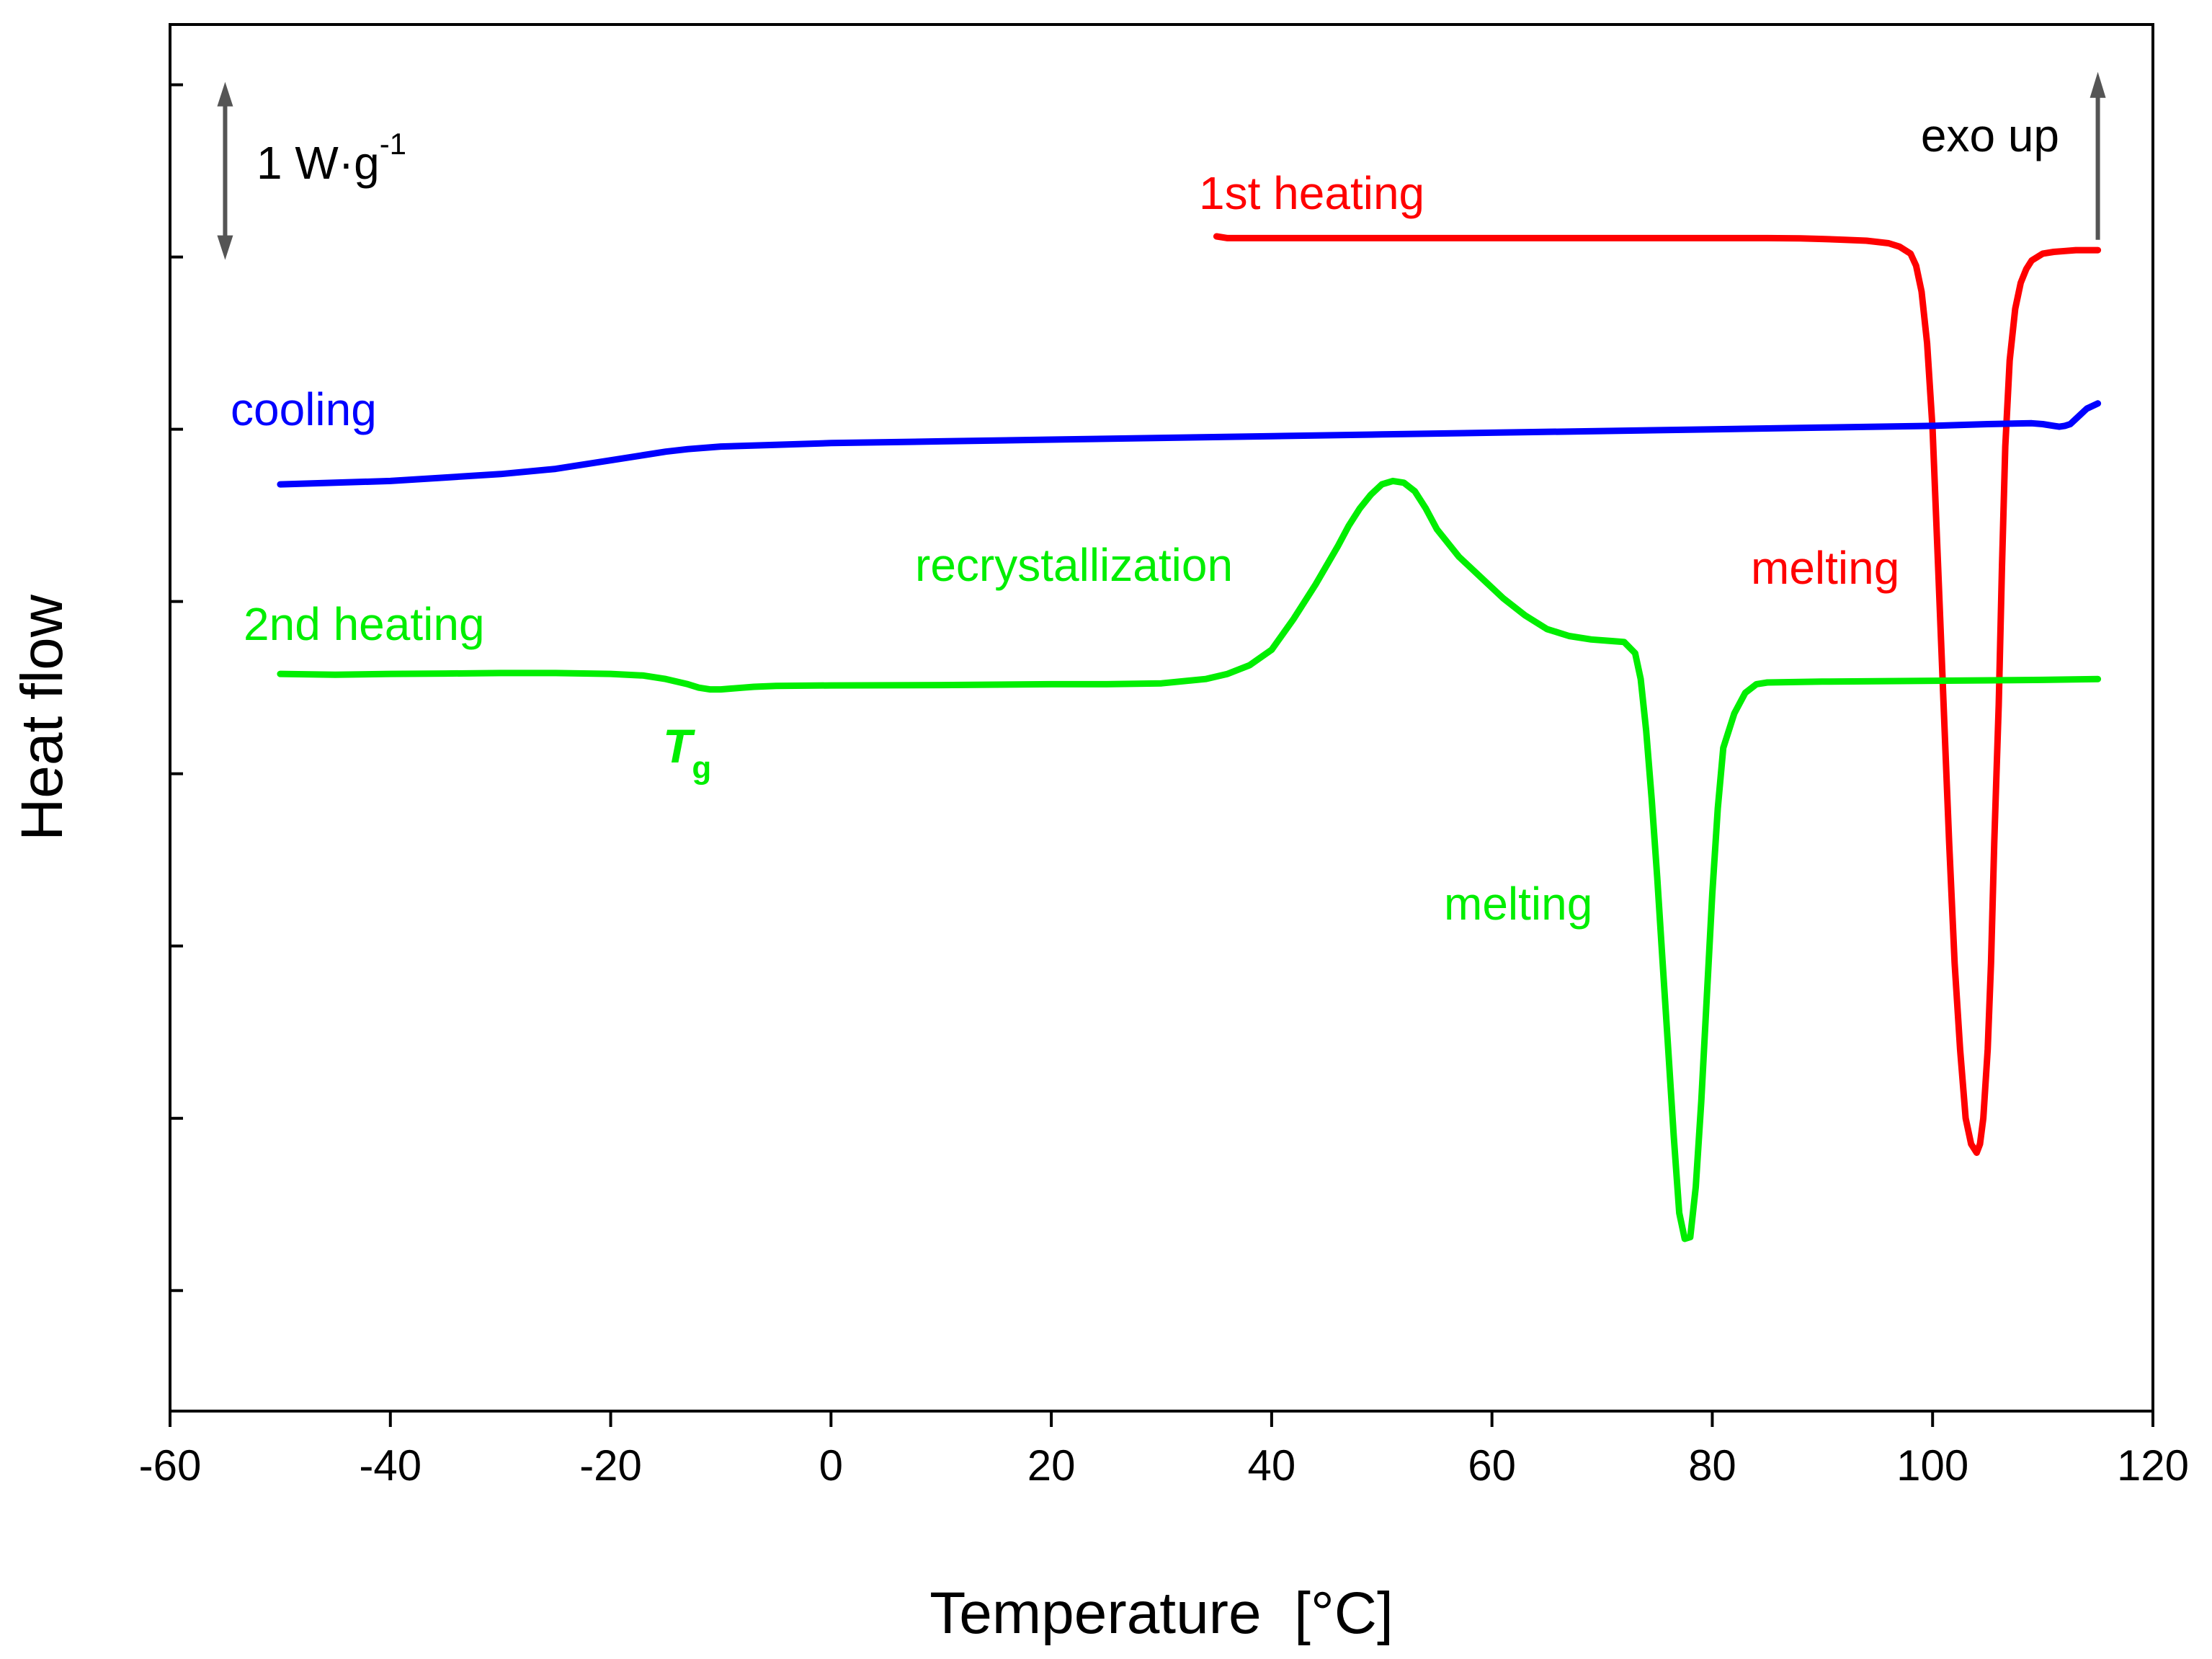 The height and width of the screenshot is (1659, 2212). Describe the element at coordinates (831, 1465) in the screenshot. I see `x-tick-label: 0` at that location.